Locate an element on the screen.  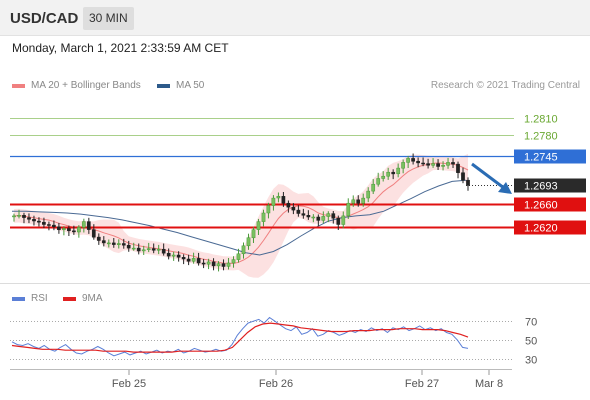
legend-rsi: RSI is located at coordinates (30, 298).